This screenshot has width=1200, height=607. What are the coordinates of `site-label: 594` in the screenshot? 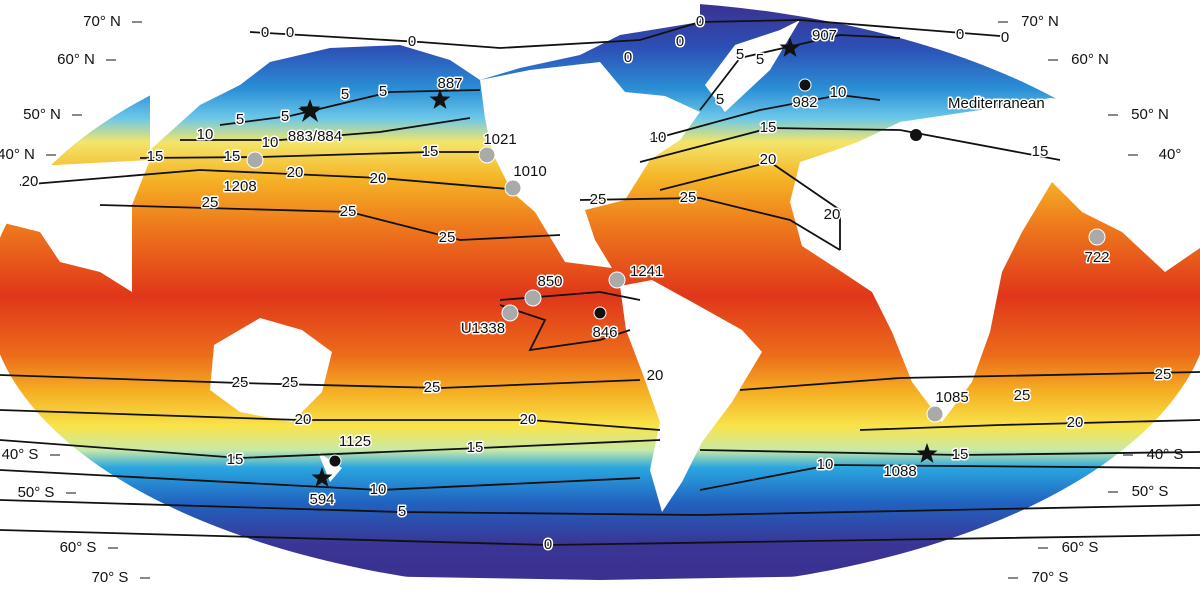 It's located at (321, 499).